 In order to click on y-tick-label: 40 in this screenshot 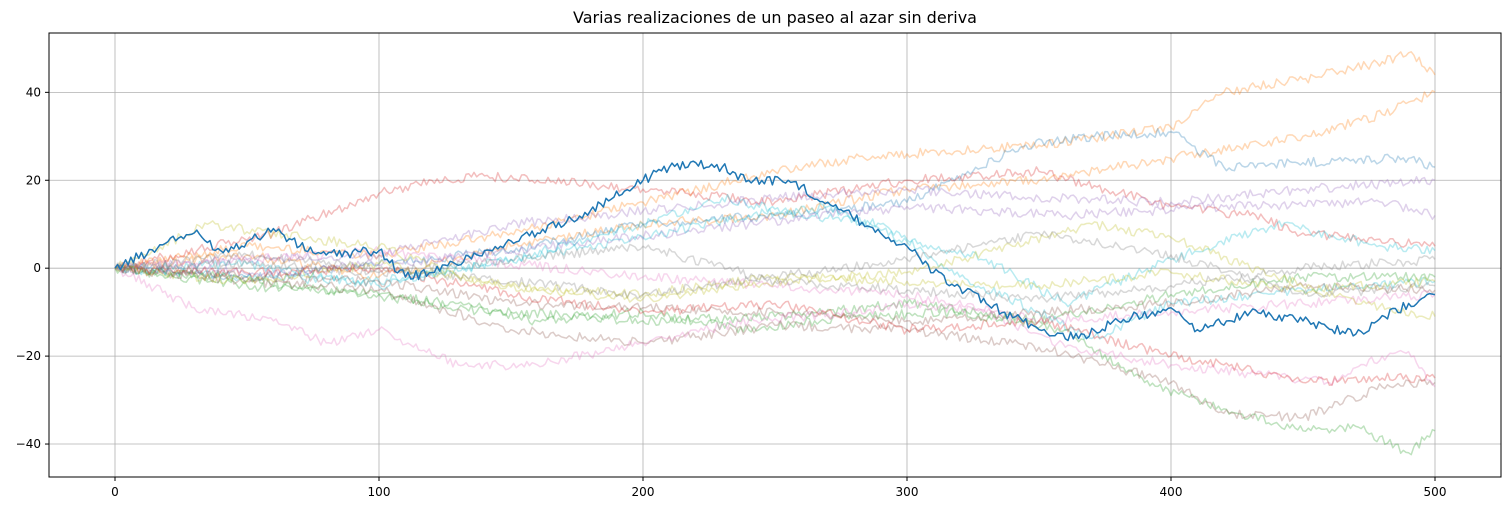, I will do `click(33, 92)`.